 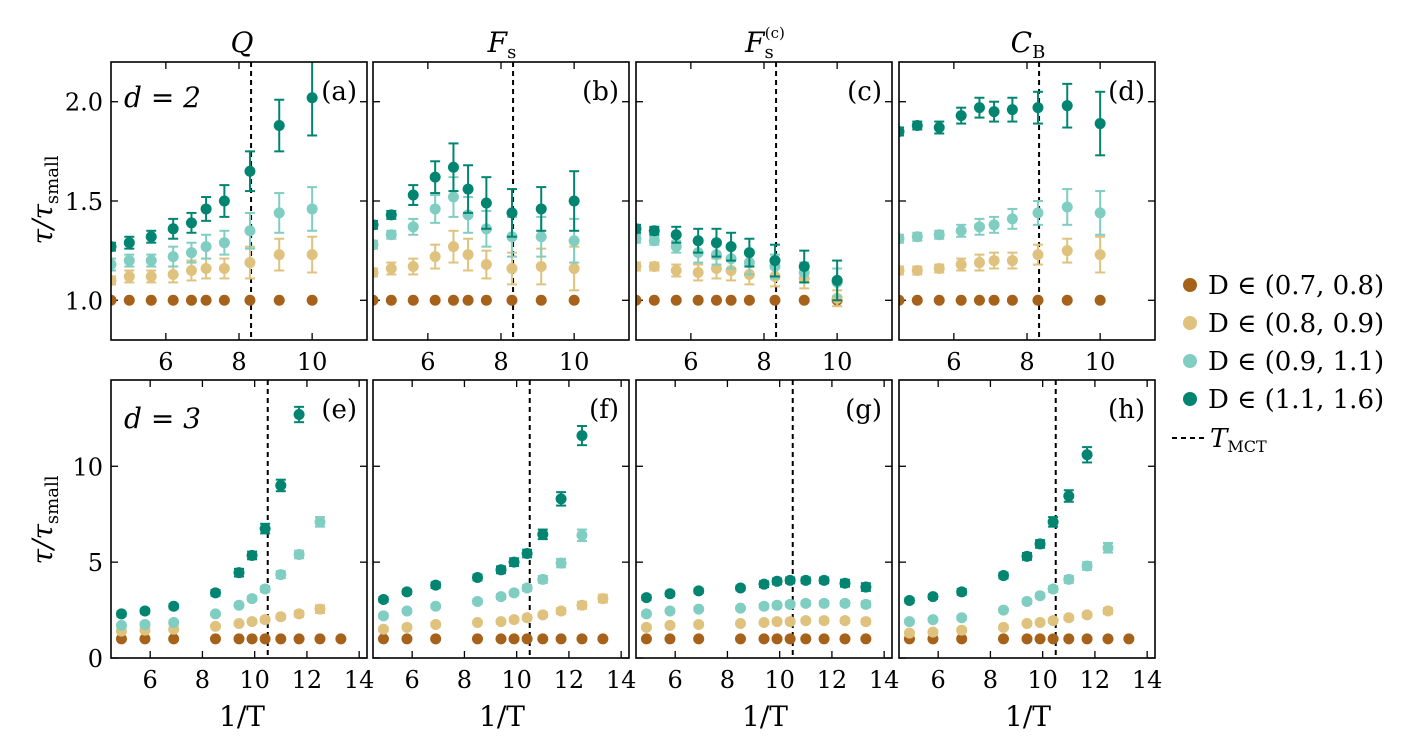 What do you see at coordinates (502, 44) in the screenshot?
I see `col-title-fs: Fs` at bounding box center [502, 44].